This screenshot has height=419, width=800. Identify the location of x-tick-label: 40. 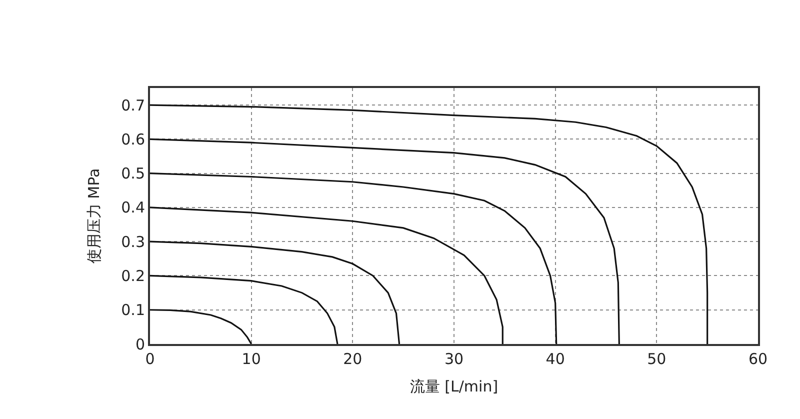
(555, 359).